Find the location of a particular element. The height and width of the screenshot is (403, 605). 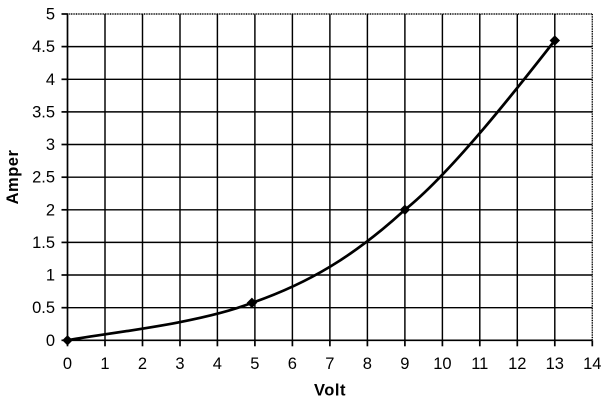

svg-text: Volt is located at coordinates (330, 391).